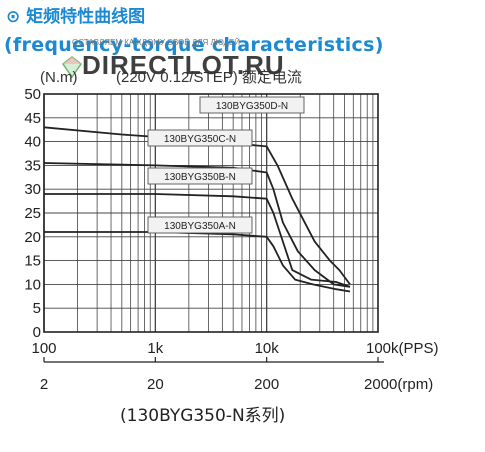  I want to click on watermark-small-text: ОСТАВЛЯЕМ КАЖДОМУ СВОЁ ДЛЯ ЛЮДЕЙ, so click(156, 42).